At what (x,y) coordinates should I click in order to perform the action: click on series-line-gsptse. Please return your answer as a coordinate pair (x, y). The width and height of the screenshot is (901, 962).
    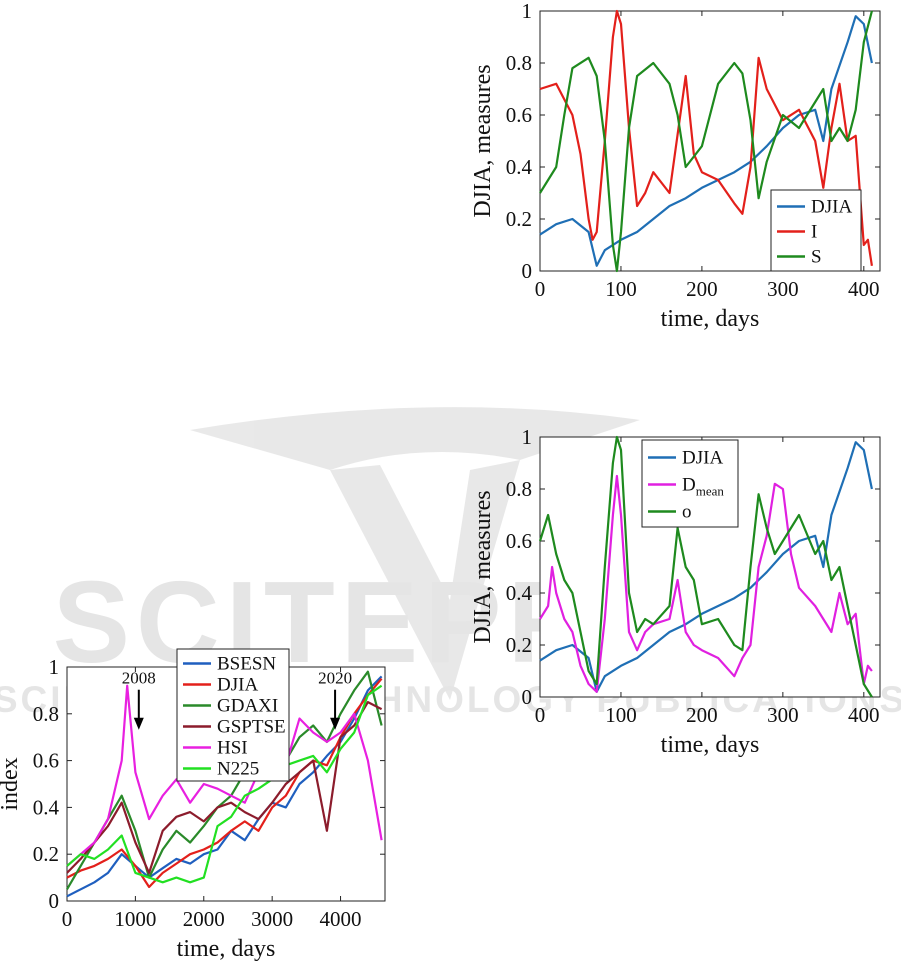
    Looking at the image, I should click on (224, 787).